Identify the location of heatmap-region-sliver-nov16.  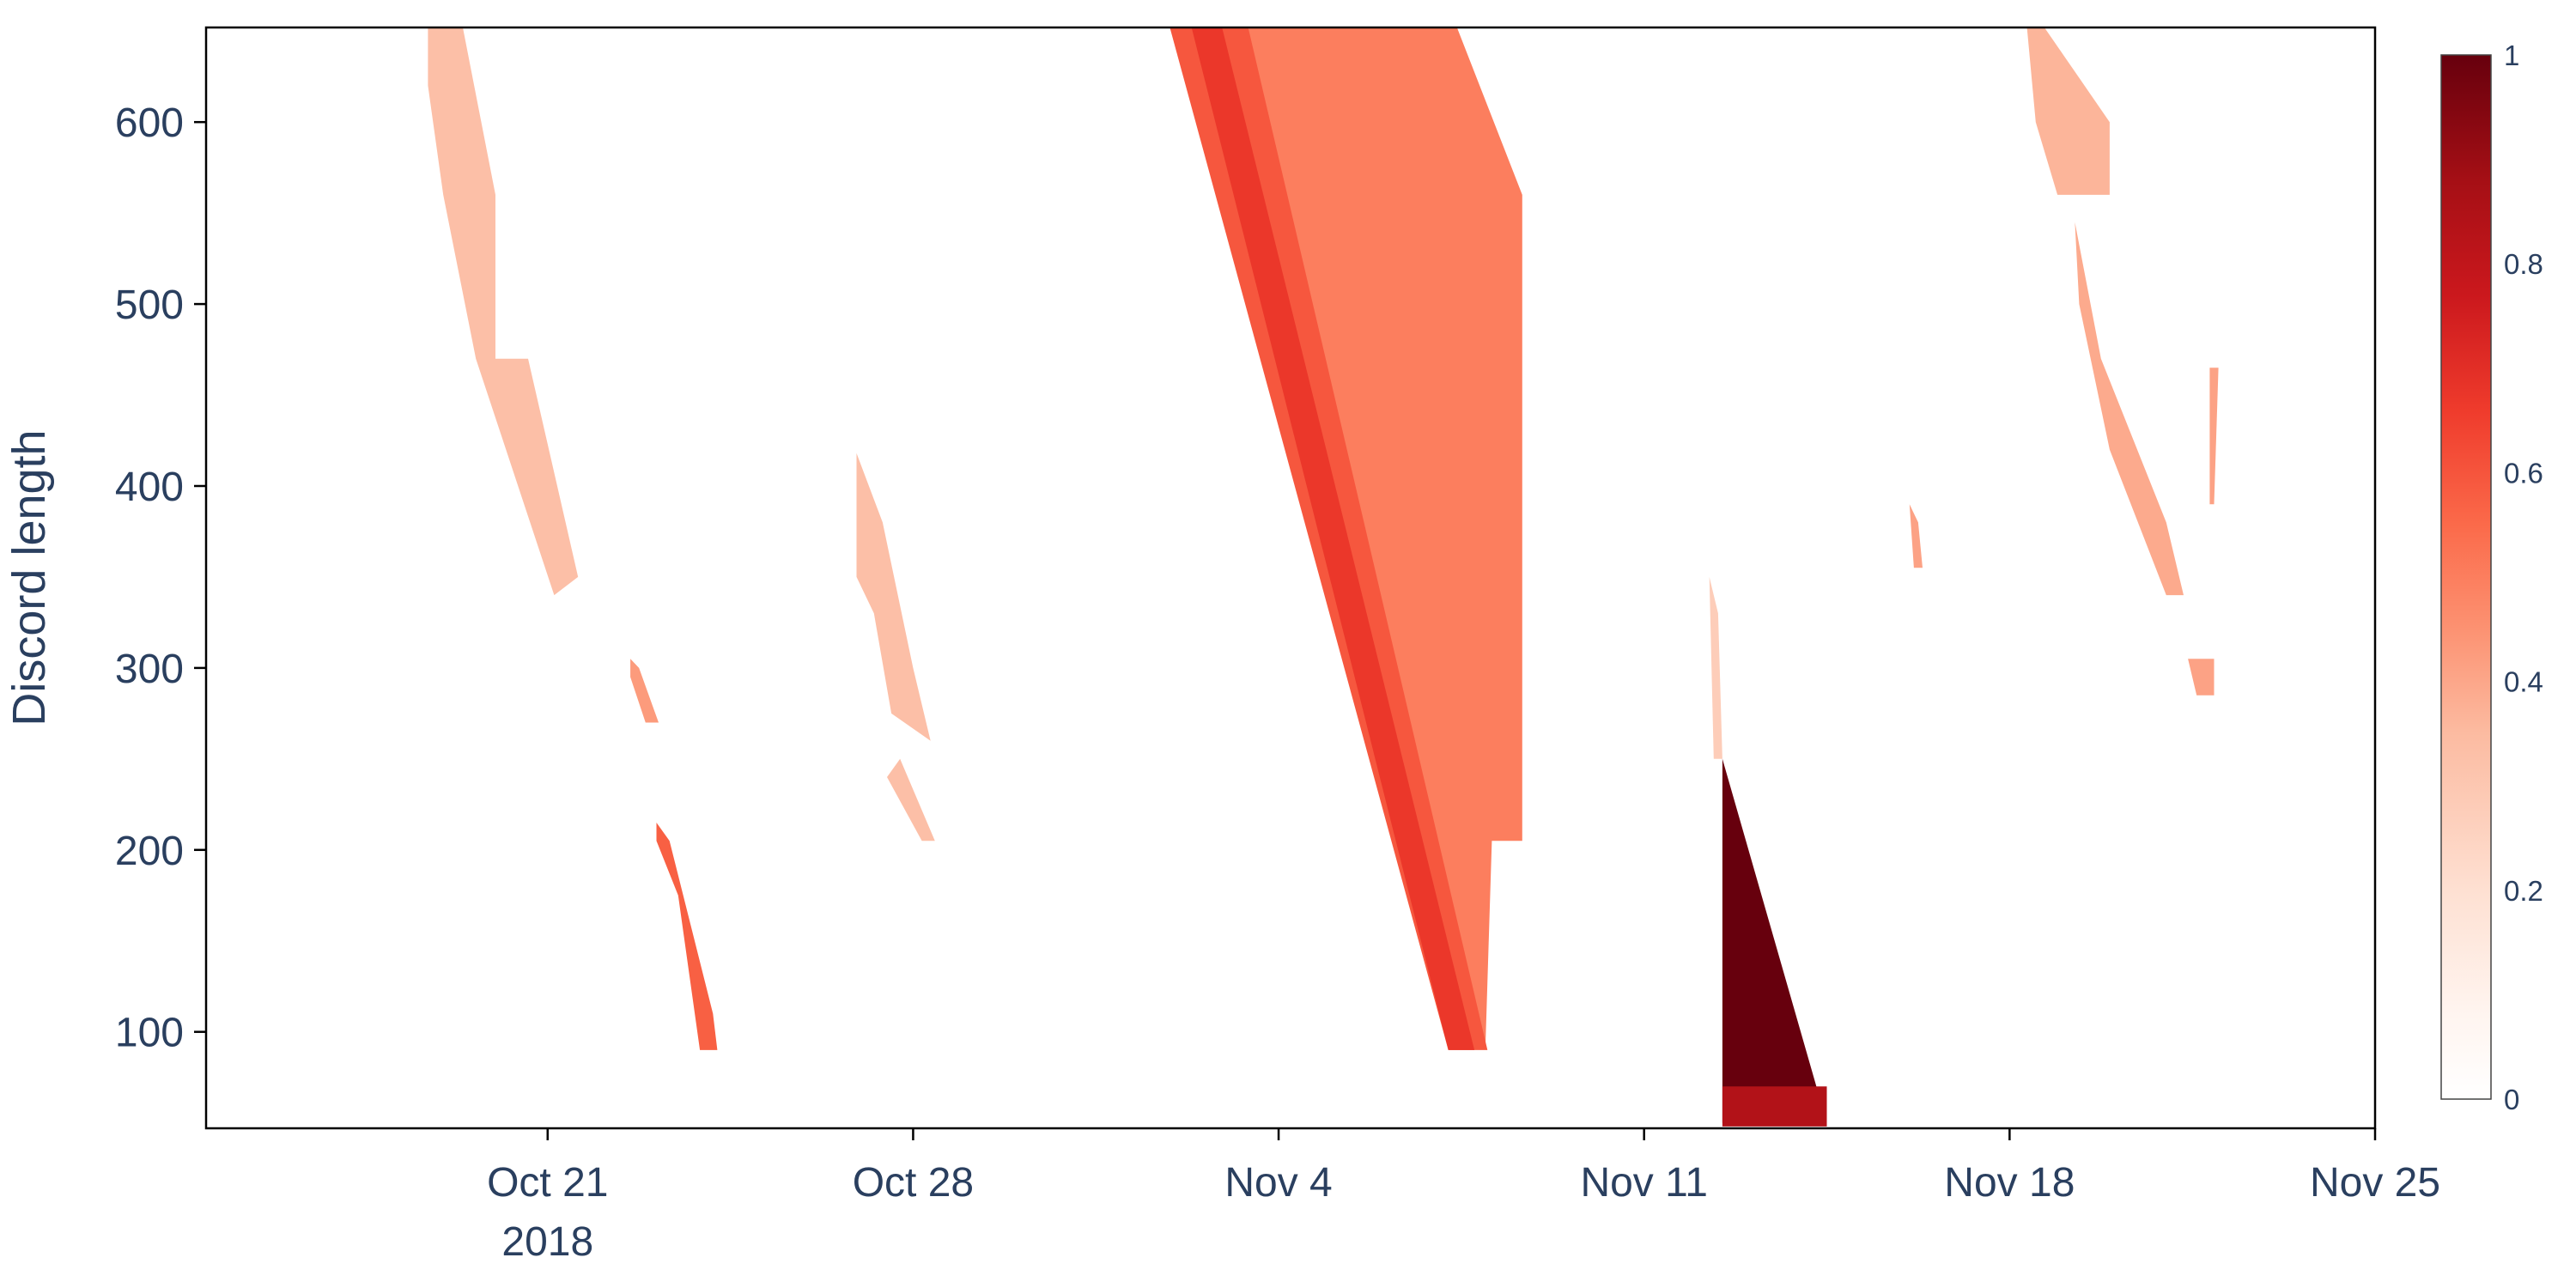
(1916, 536).